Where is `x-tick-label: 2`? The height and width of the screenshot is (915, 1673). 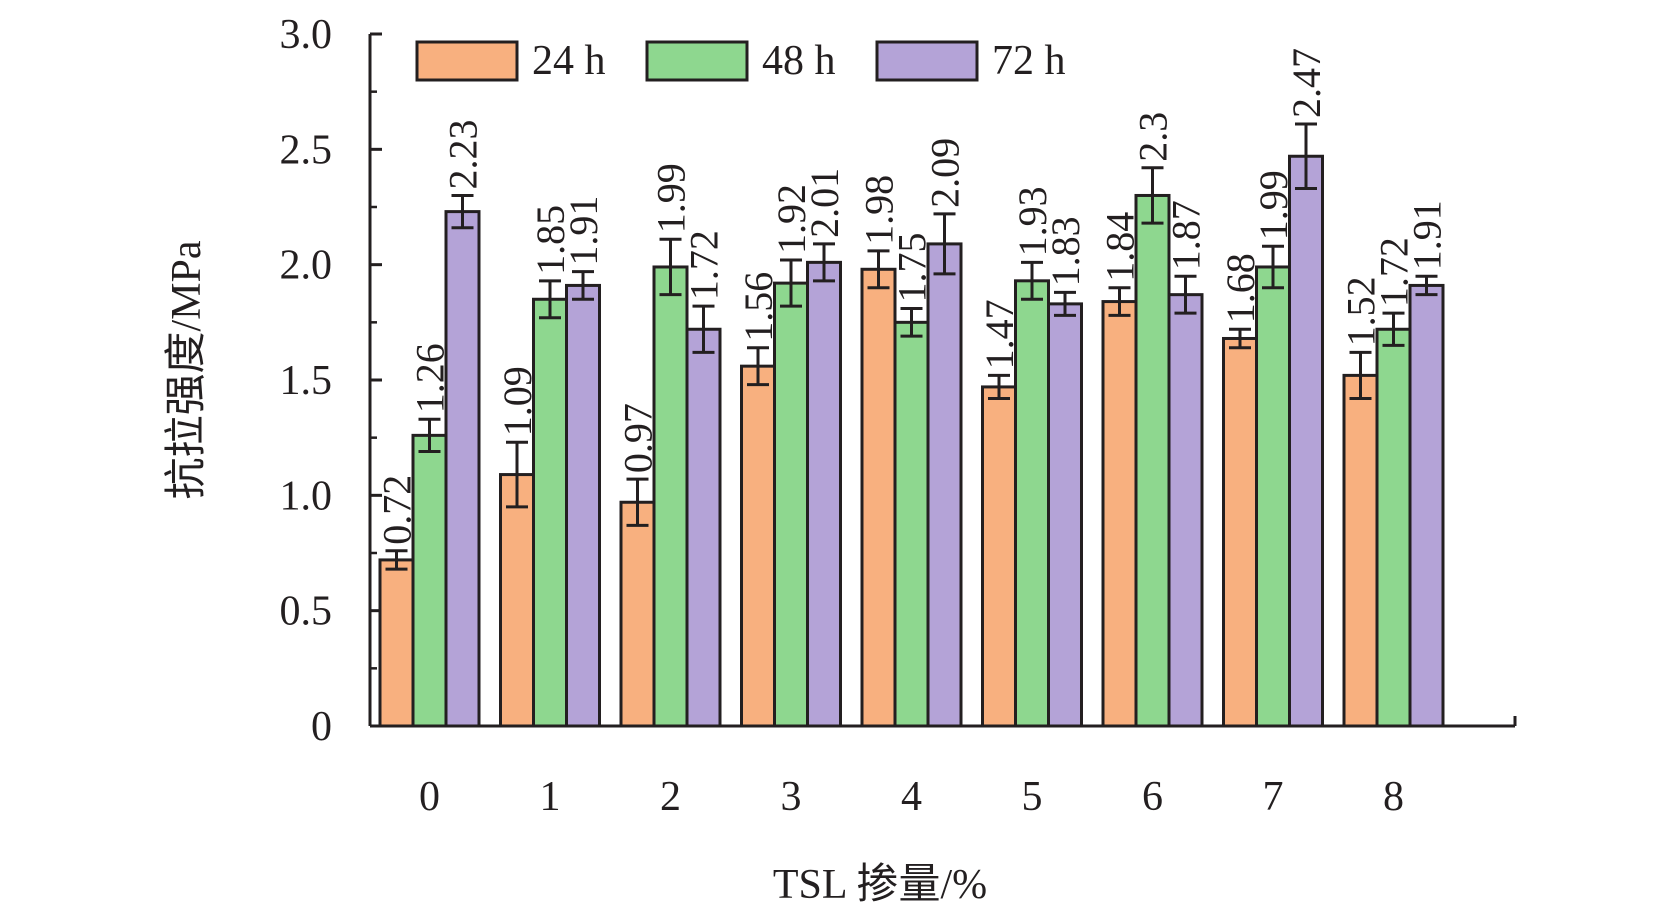 x-tick-label: 2 is located at coordinates (670, 797).